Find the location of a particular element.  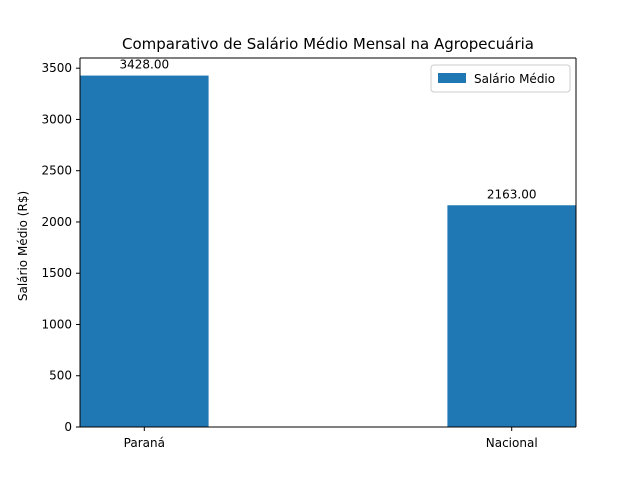

y-tick-label: 2000 is located at coordinates (56, 222).